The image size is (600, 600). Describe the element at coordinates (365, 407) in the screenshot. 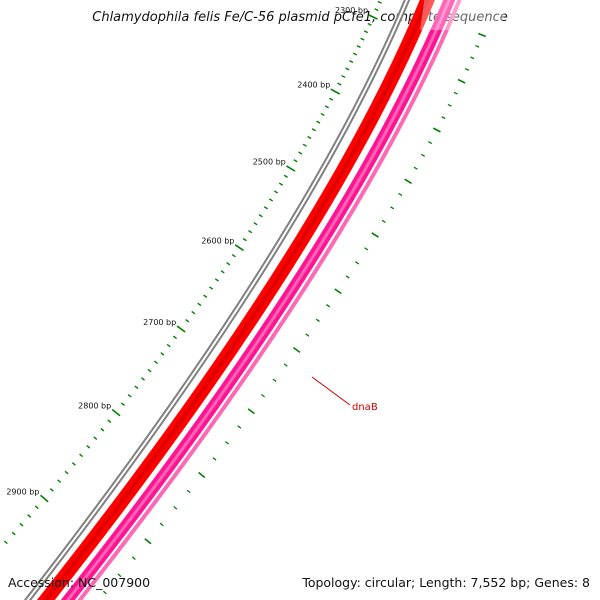

I see `gene-label-dnaB: dnaB` at that location.